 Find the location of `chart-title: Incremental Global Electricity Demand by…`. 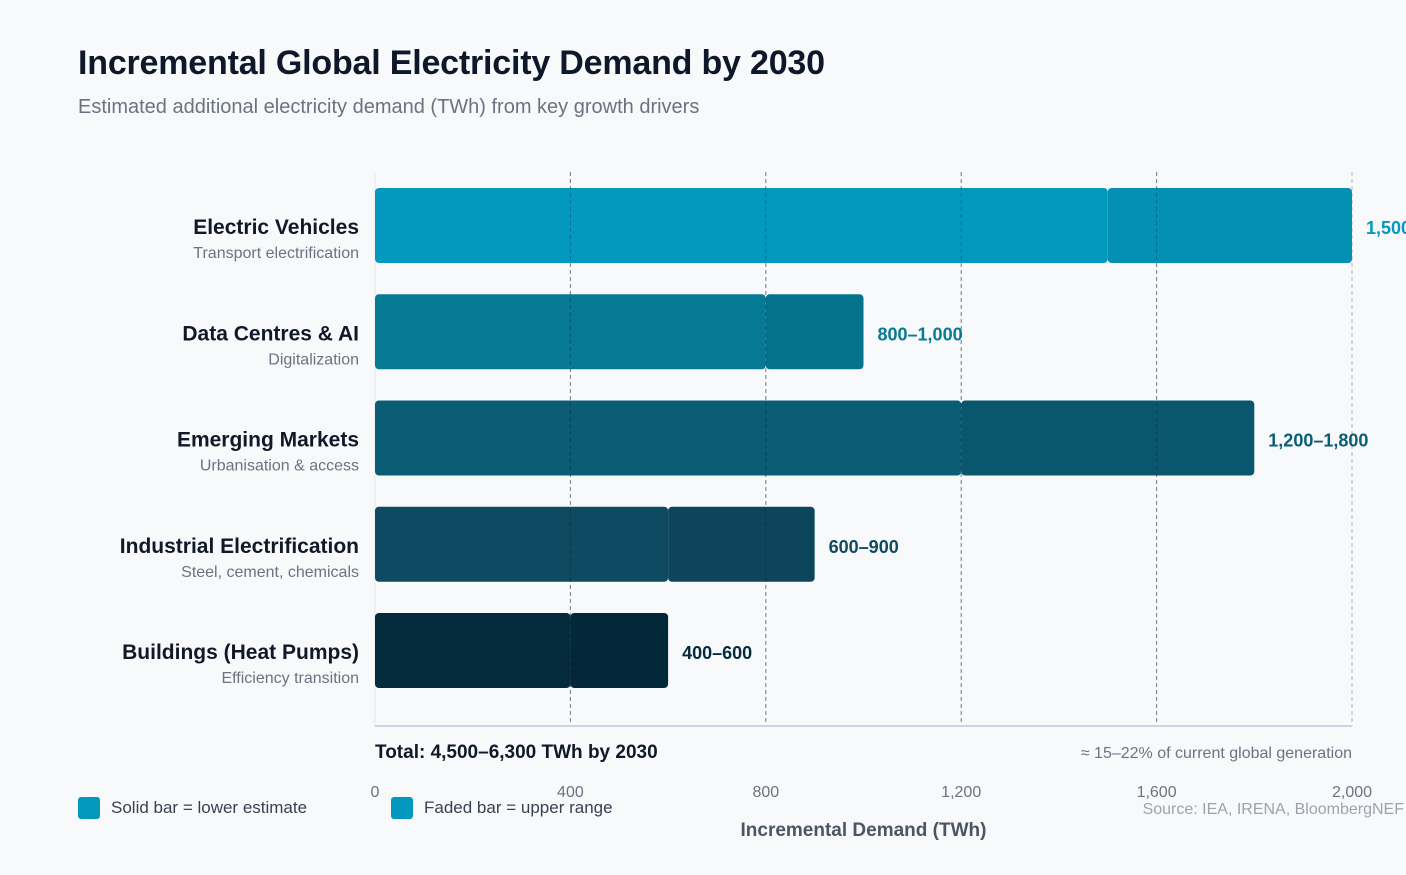

chart-title: Incremental Global Electricity Demand by… is located at coordinates (451, 63).